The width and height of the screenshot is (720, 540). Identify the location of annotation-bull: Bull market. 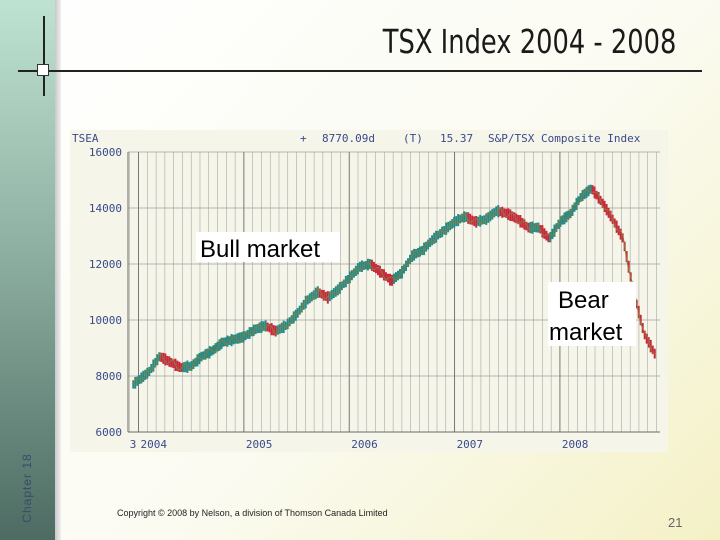
(268, 247).